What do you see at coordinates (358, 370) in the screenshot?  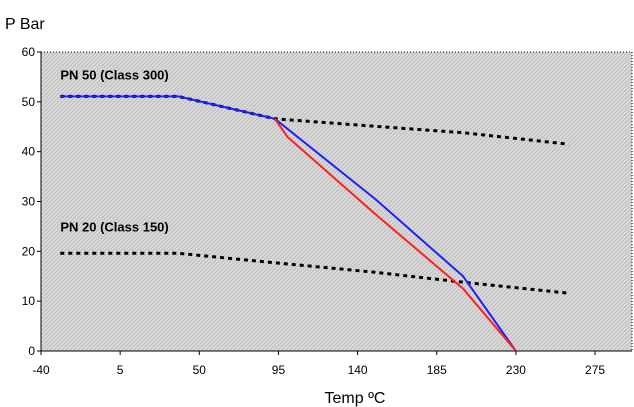 I see `x-tick-label: 140` at bounding box center [358, 370].